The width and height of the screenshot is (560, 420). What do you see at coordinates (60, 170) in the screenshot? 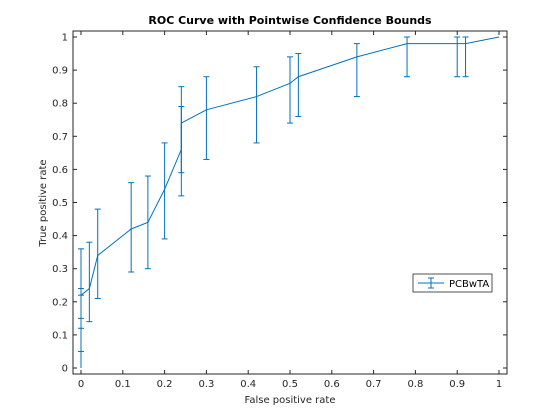
I see `y-tick-label: 0.6` at bounding box center [60, 170].